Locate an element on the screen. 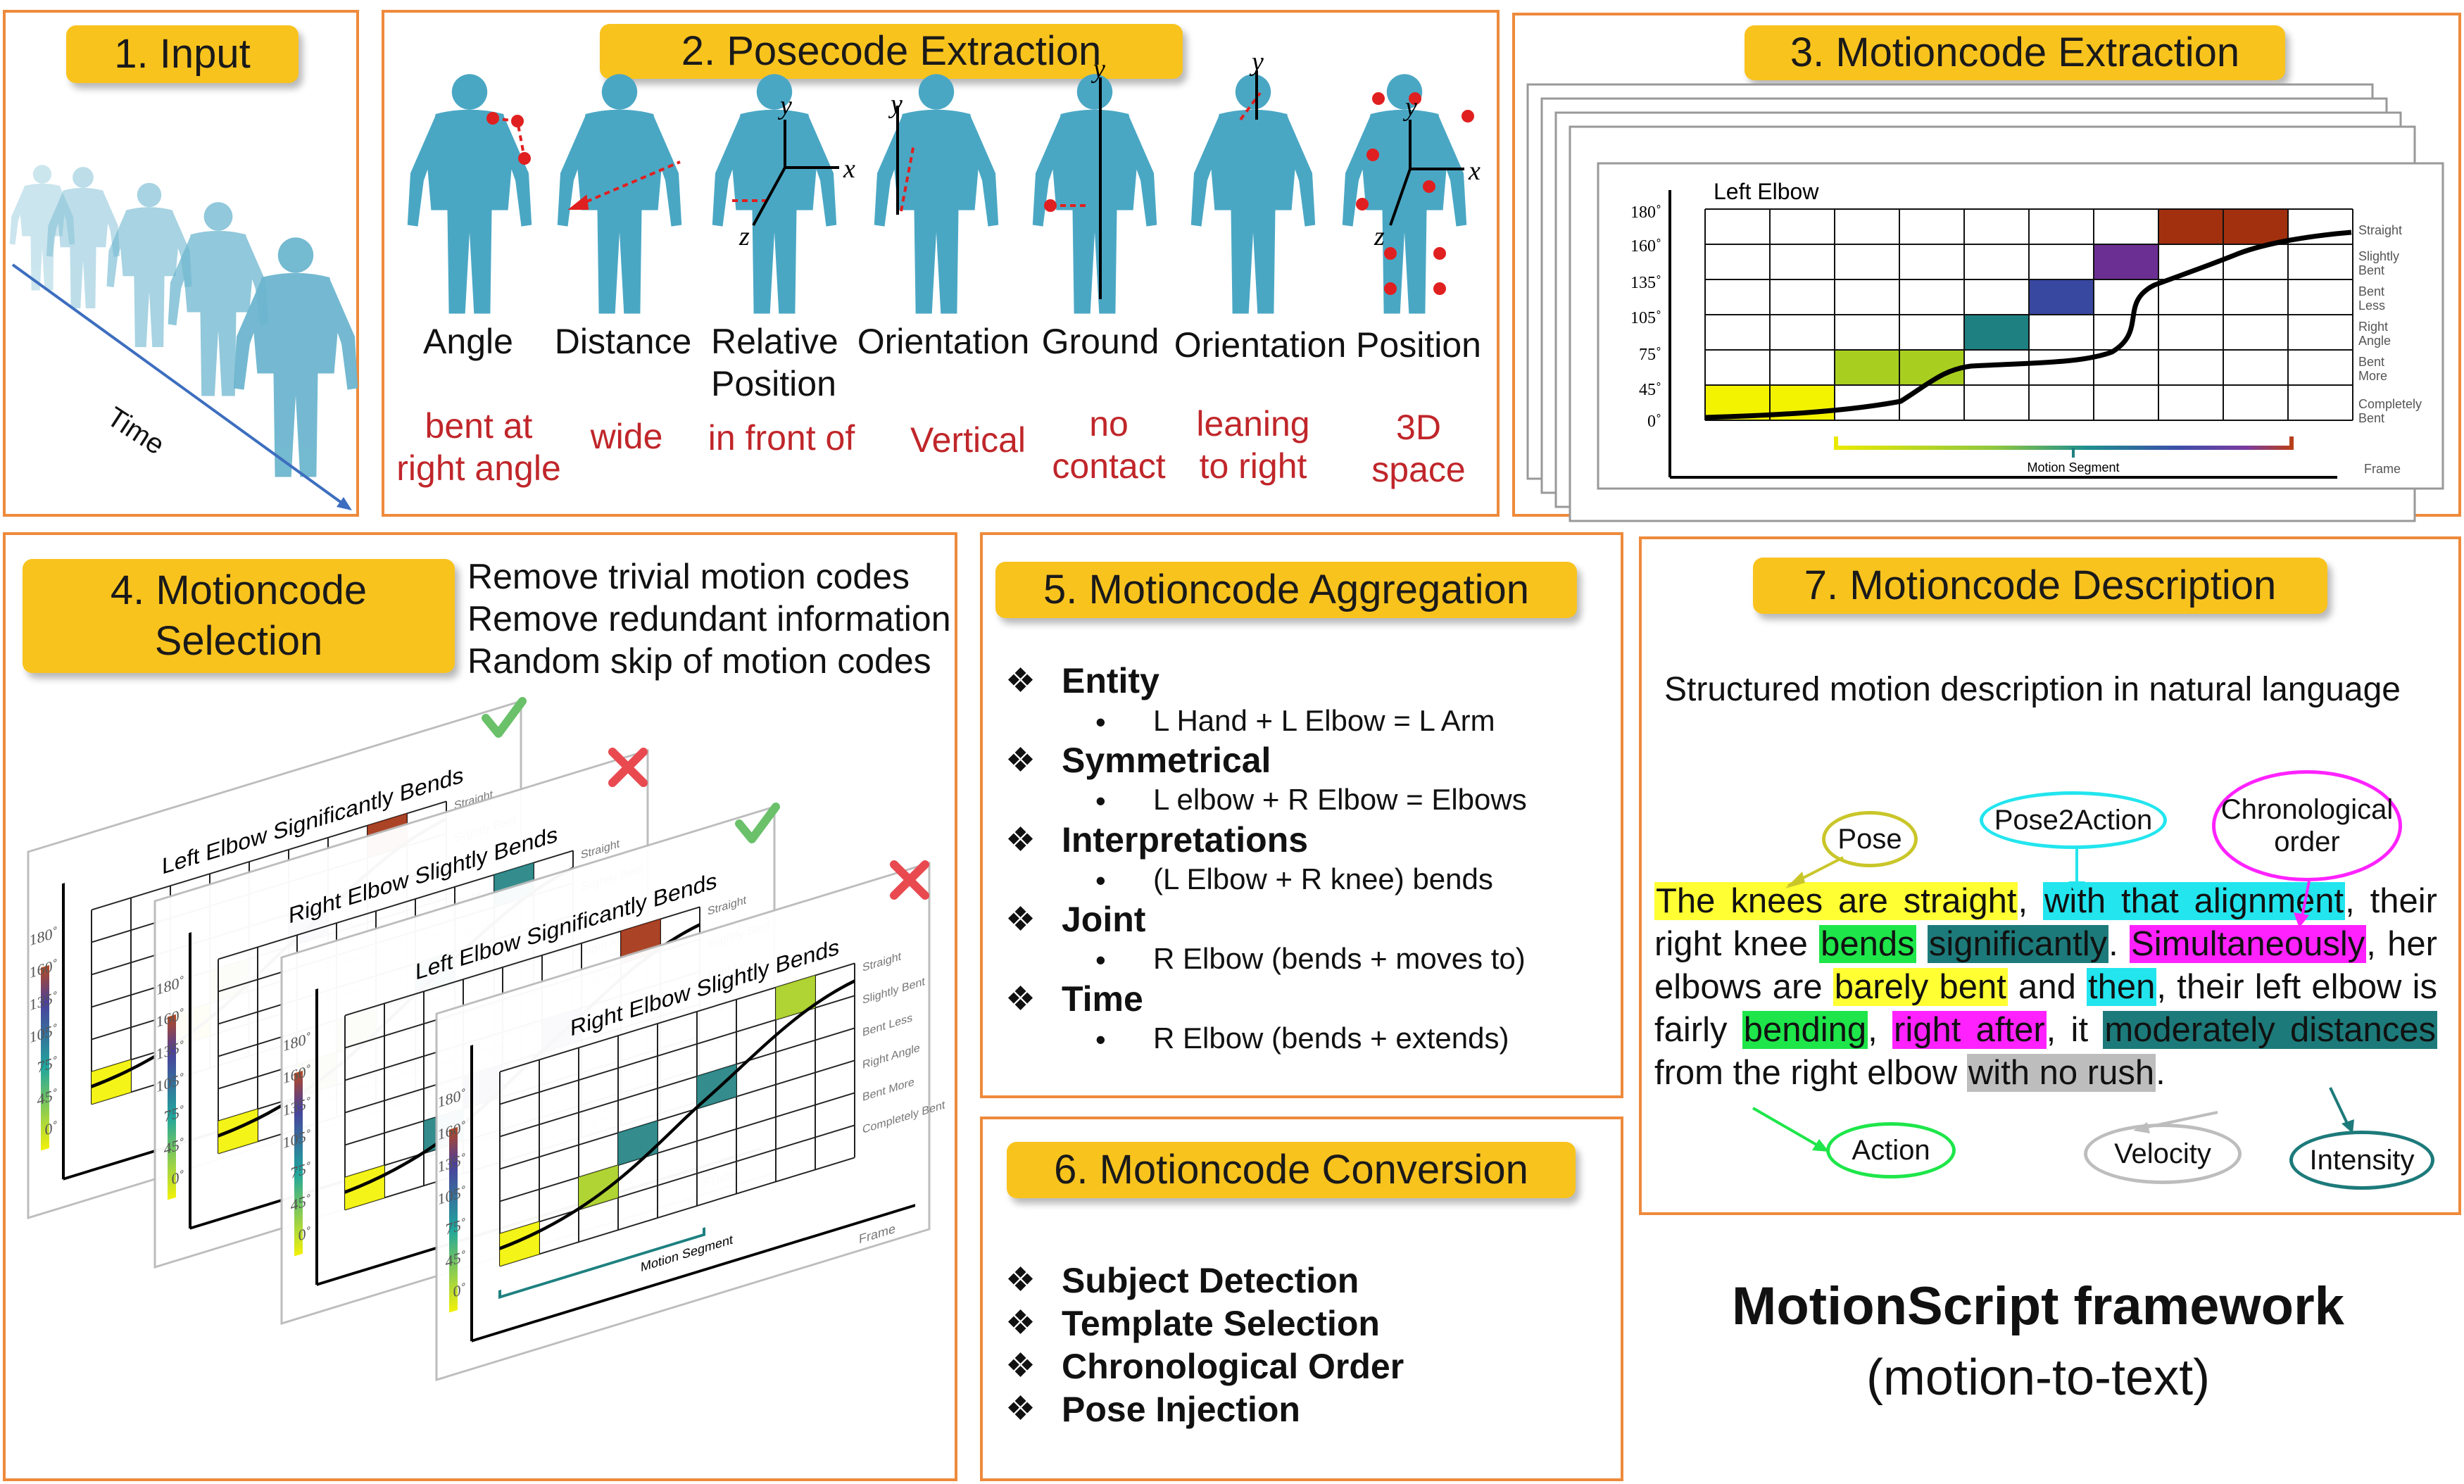 This screenshot has width=2464, height=1484. cross-icon is located at coordinates (628, 767).